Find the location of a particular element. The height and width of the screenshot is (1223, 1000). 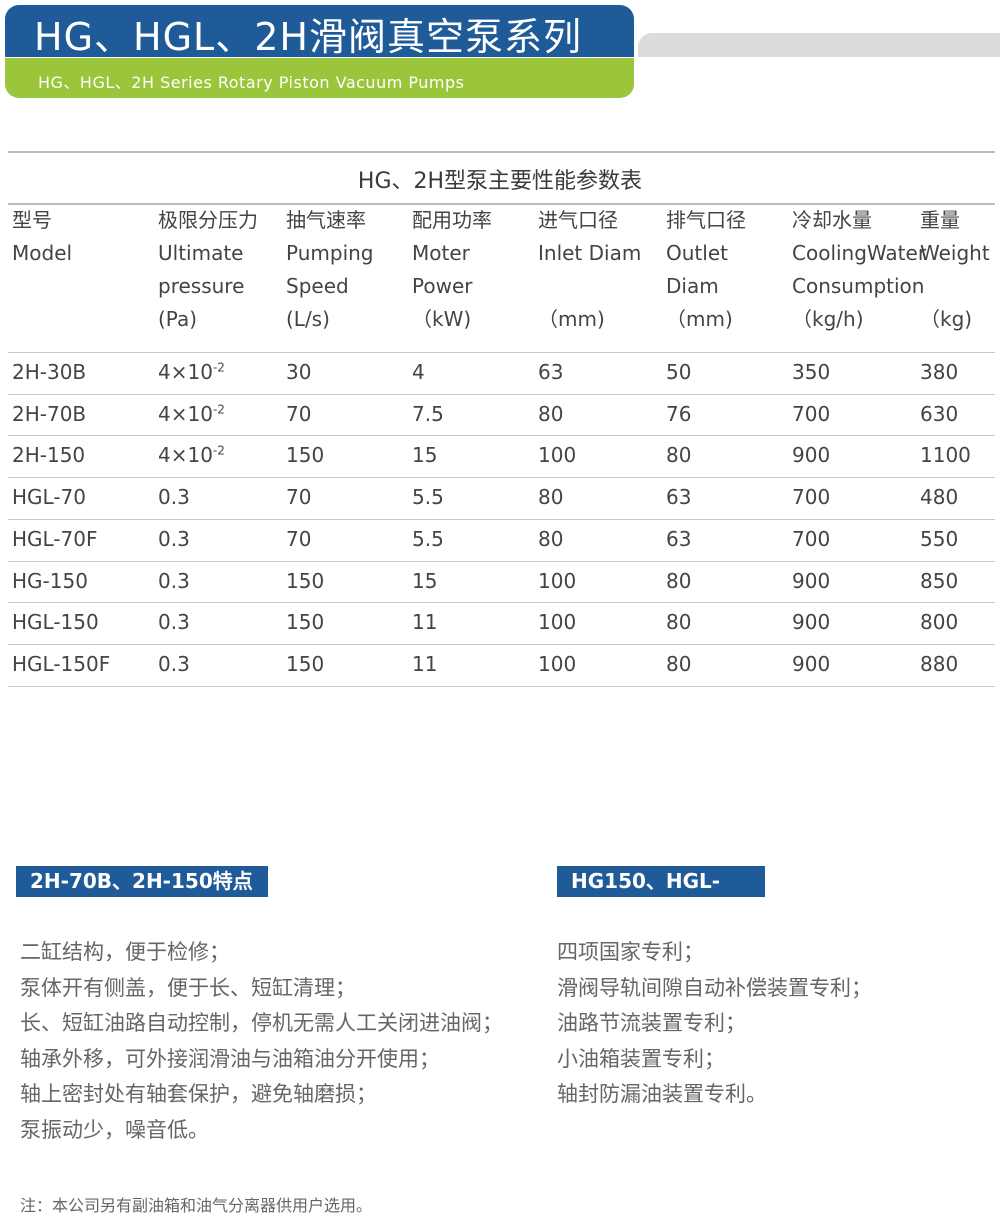

cell-value: 850 is located at coordinates (939, 580).